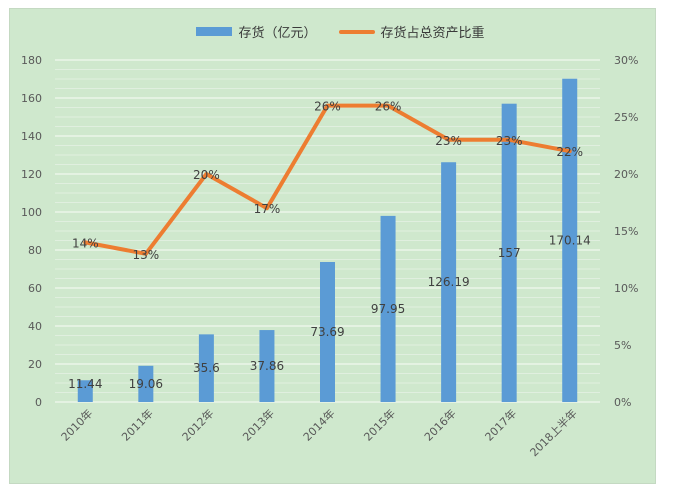 Image resolution: width=681 pixels, height=497 pixels. Describe the element at coordinates (31, 60) in the screenshot. I see `y-left-tick-label: 180` at that location.